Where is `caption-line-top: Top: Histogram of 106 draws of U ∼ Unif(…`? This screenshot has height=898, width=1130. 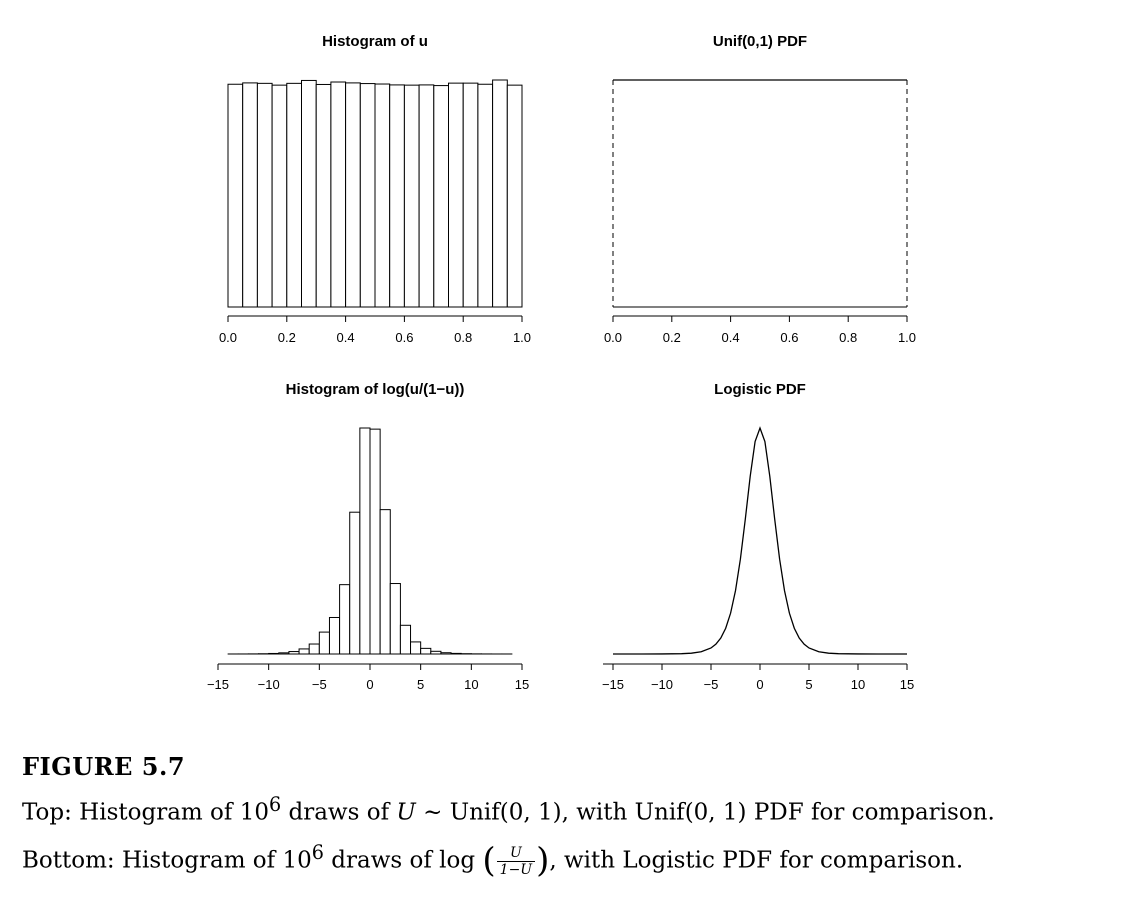 caption-line-top: Top: Histogram of 106 draws of U ∼ Unif(… is located at coordinates (508, 809).